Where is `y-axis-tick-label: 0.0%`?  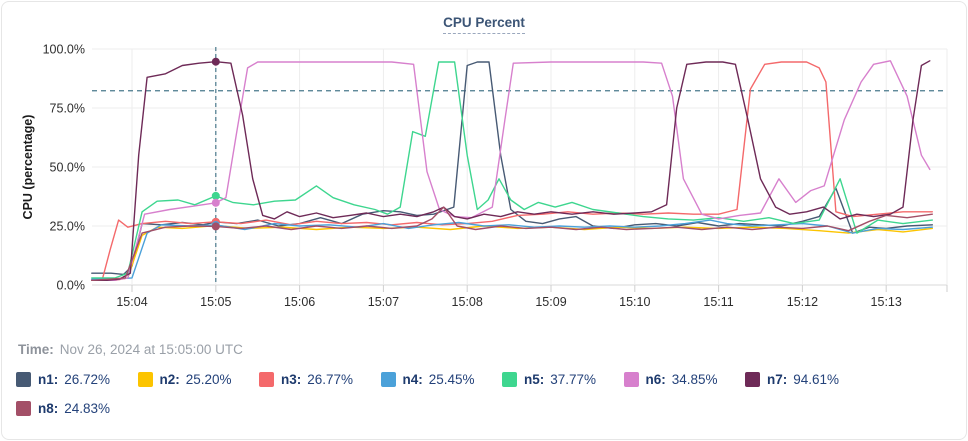 y-axis-tick-label: 0.0% is located at coordinates (71, 286).